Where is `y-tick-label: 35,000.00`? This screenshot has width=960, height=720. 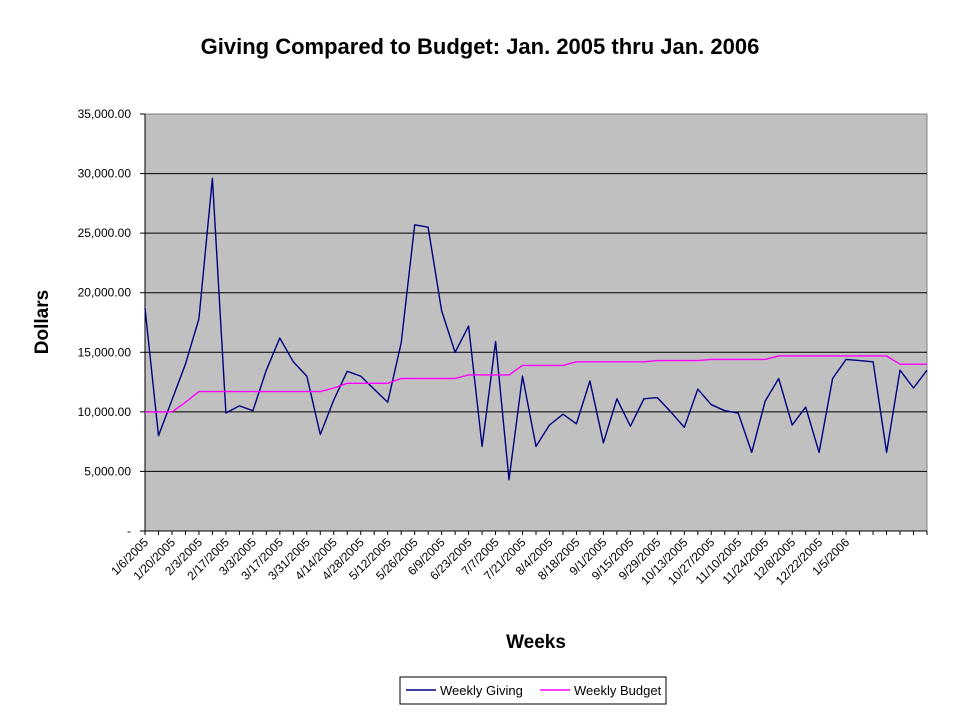 y-tick-label: 35,000.00 is located at coordinates (105, 114).